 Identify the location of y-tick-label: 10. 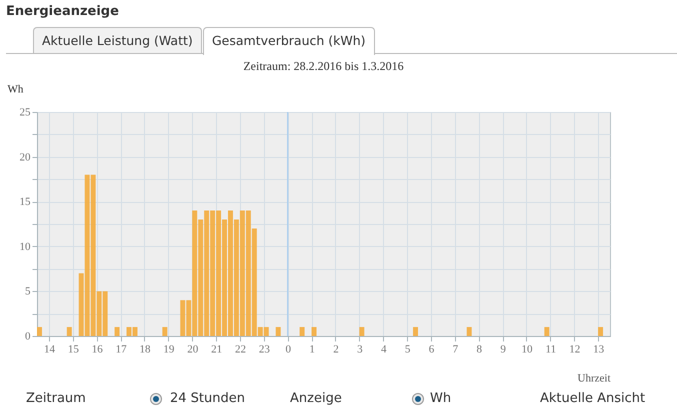
(25, 246).